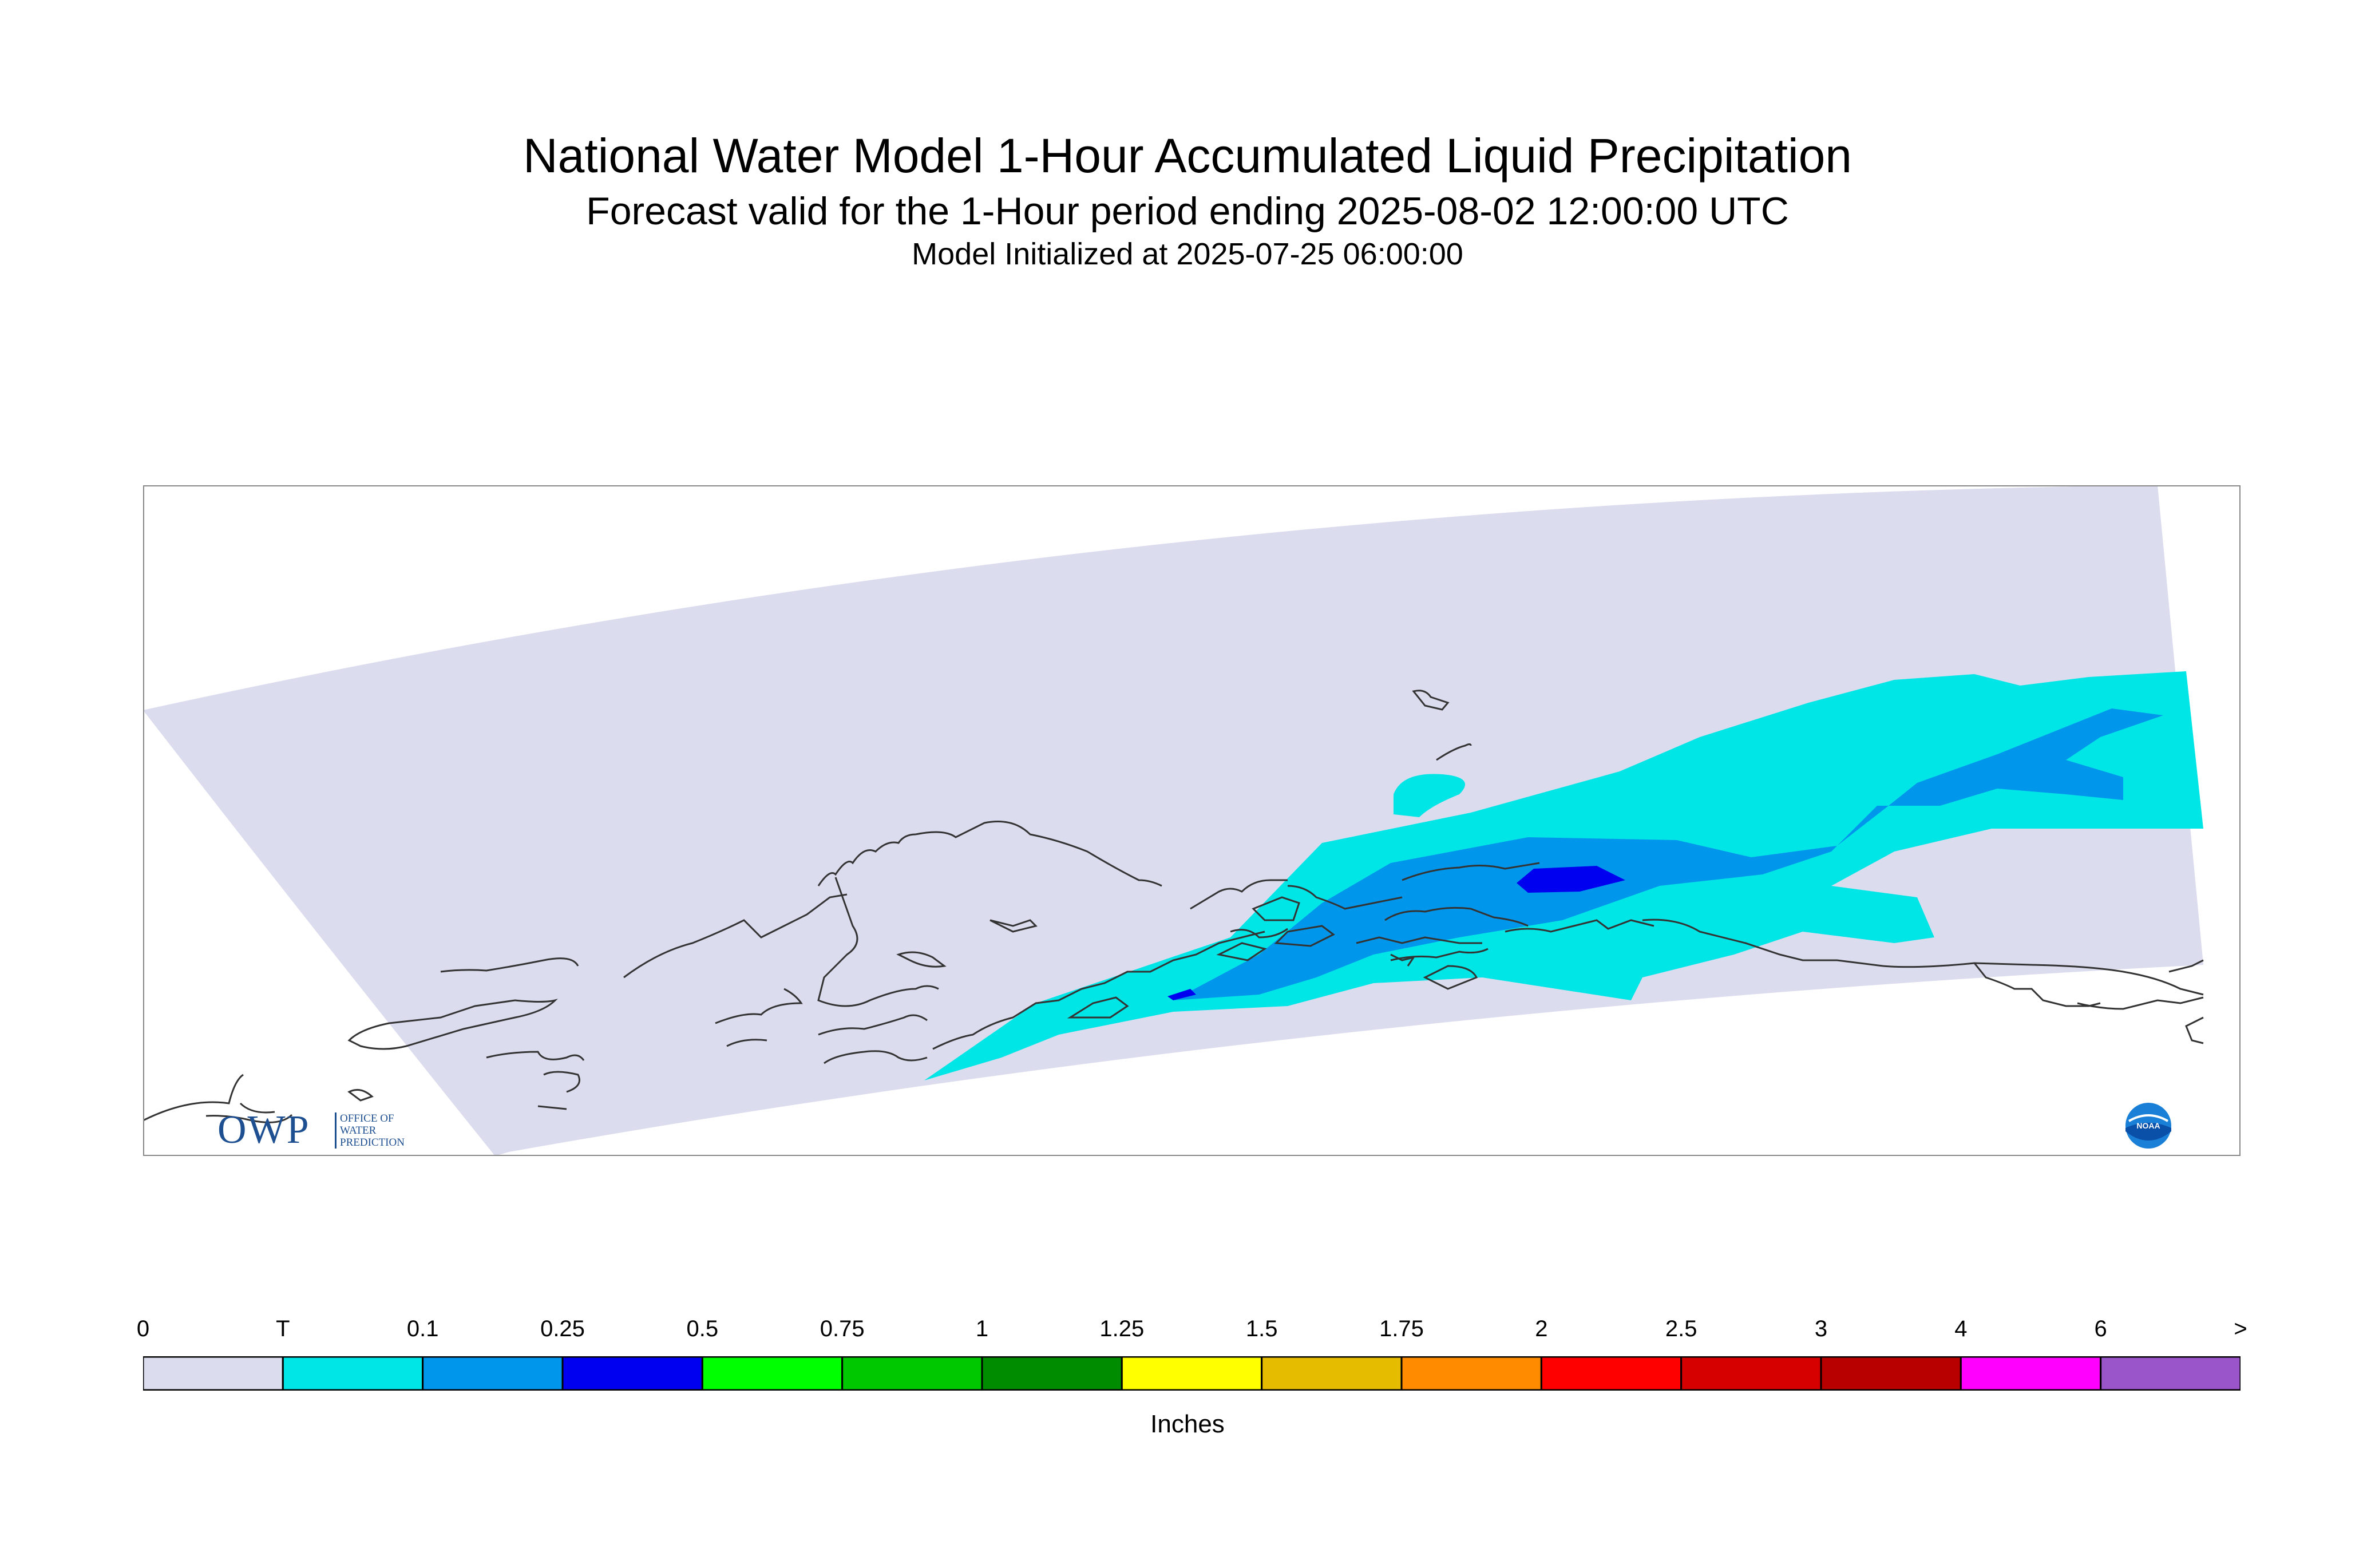 The width and height of the screenshot is (2375, 1568). I want to click on legend-tick-label: T, so click(283, 1328).